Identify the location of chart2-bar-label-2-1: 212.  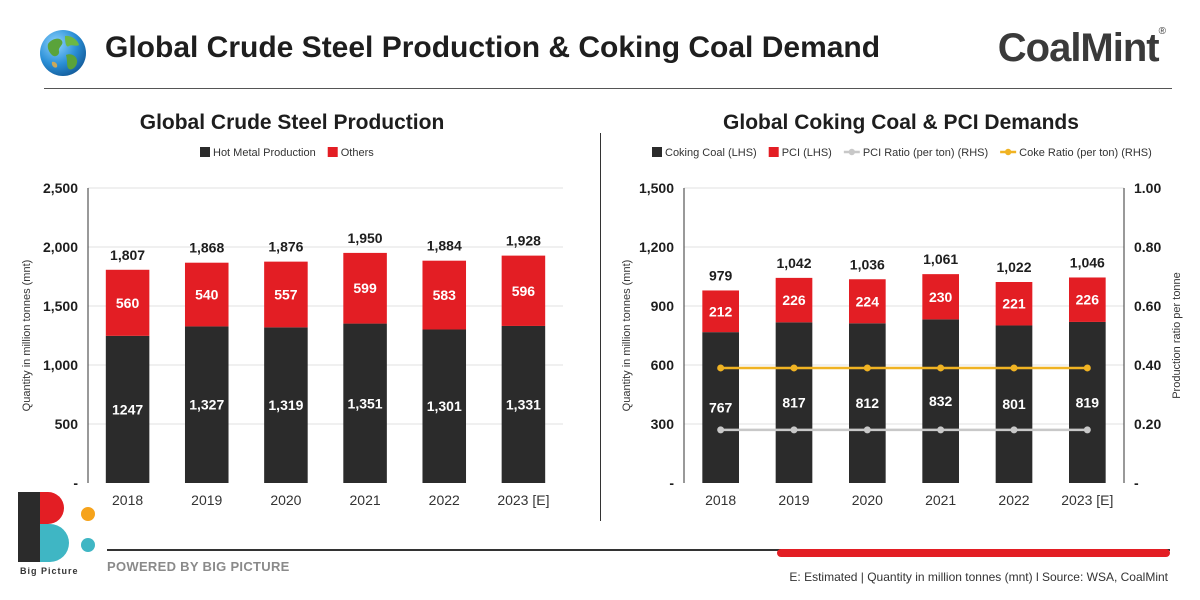
(721, 311).